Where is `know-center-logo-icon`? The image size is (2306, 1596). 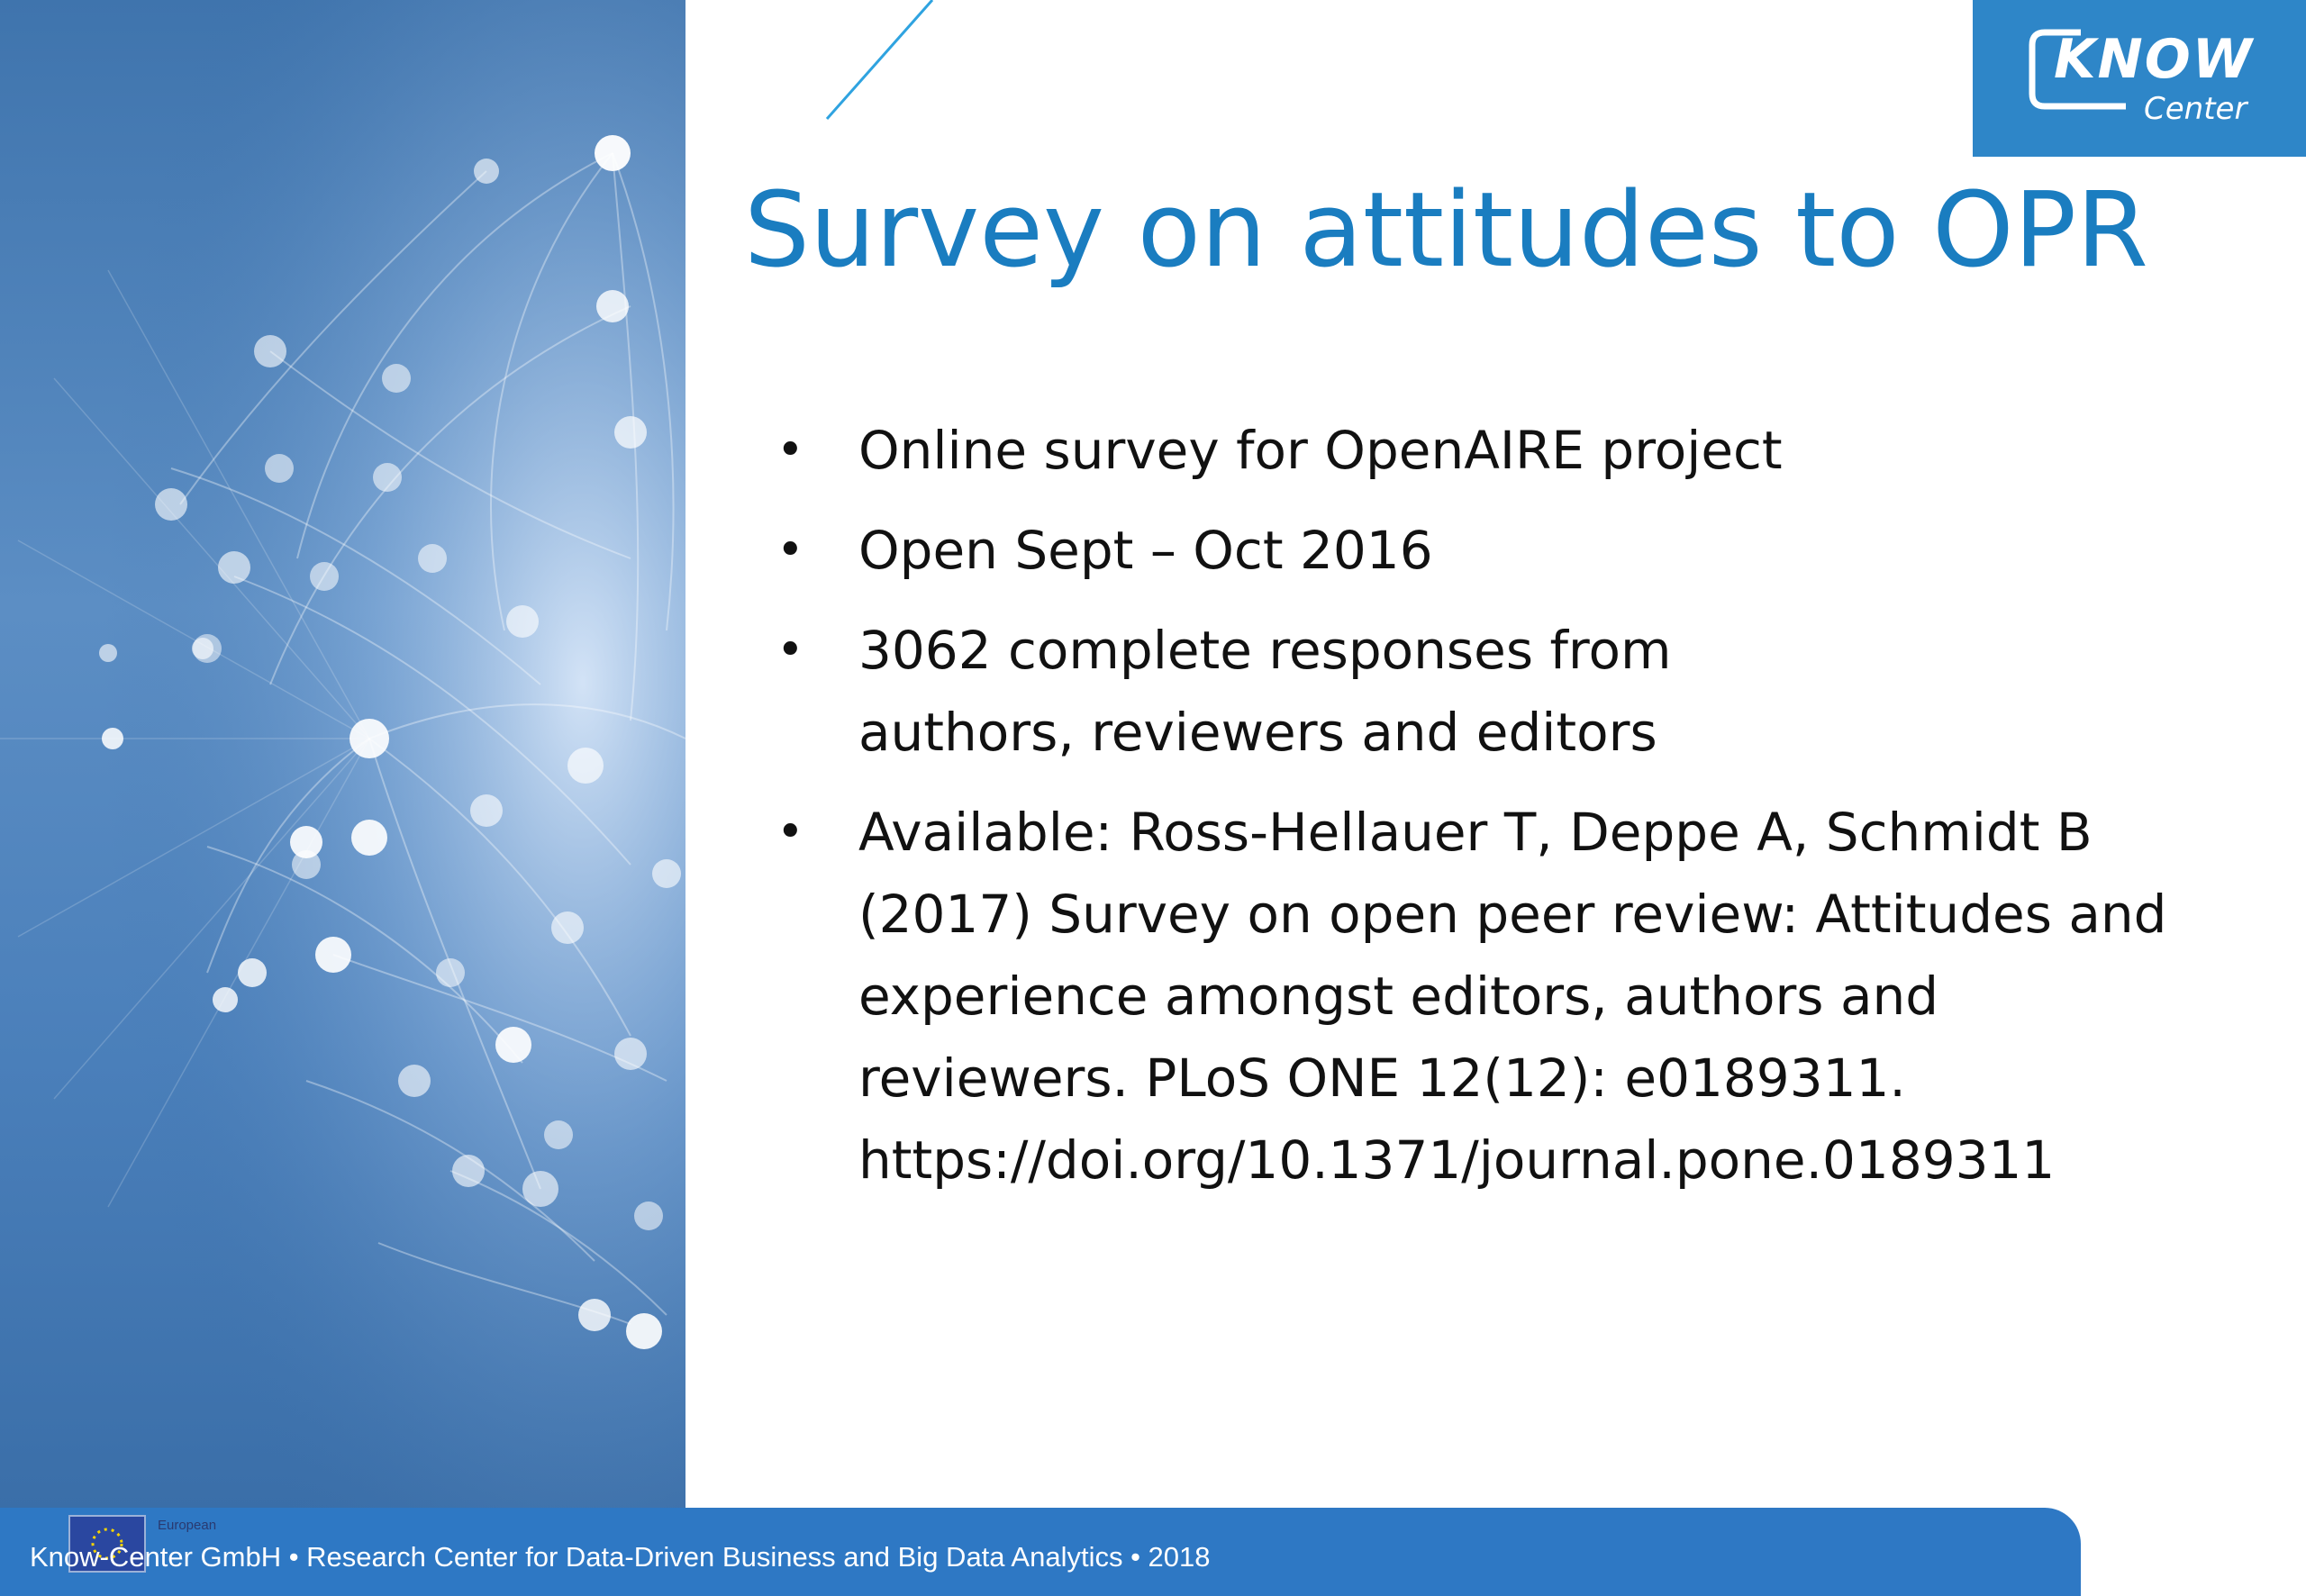
know-center-logo-icon is located at coordinates (2077, 69).